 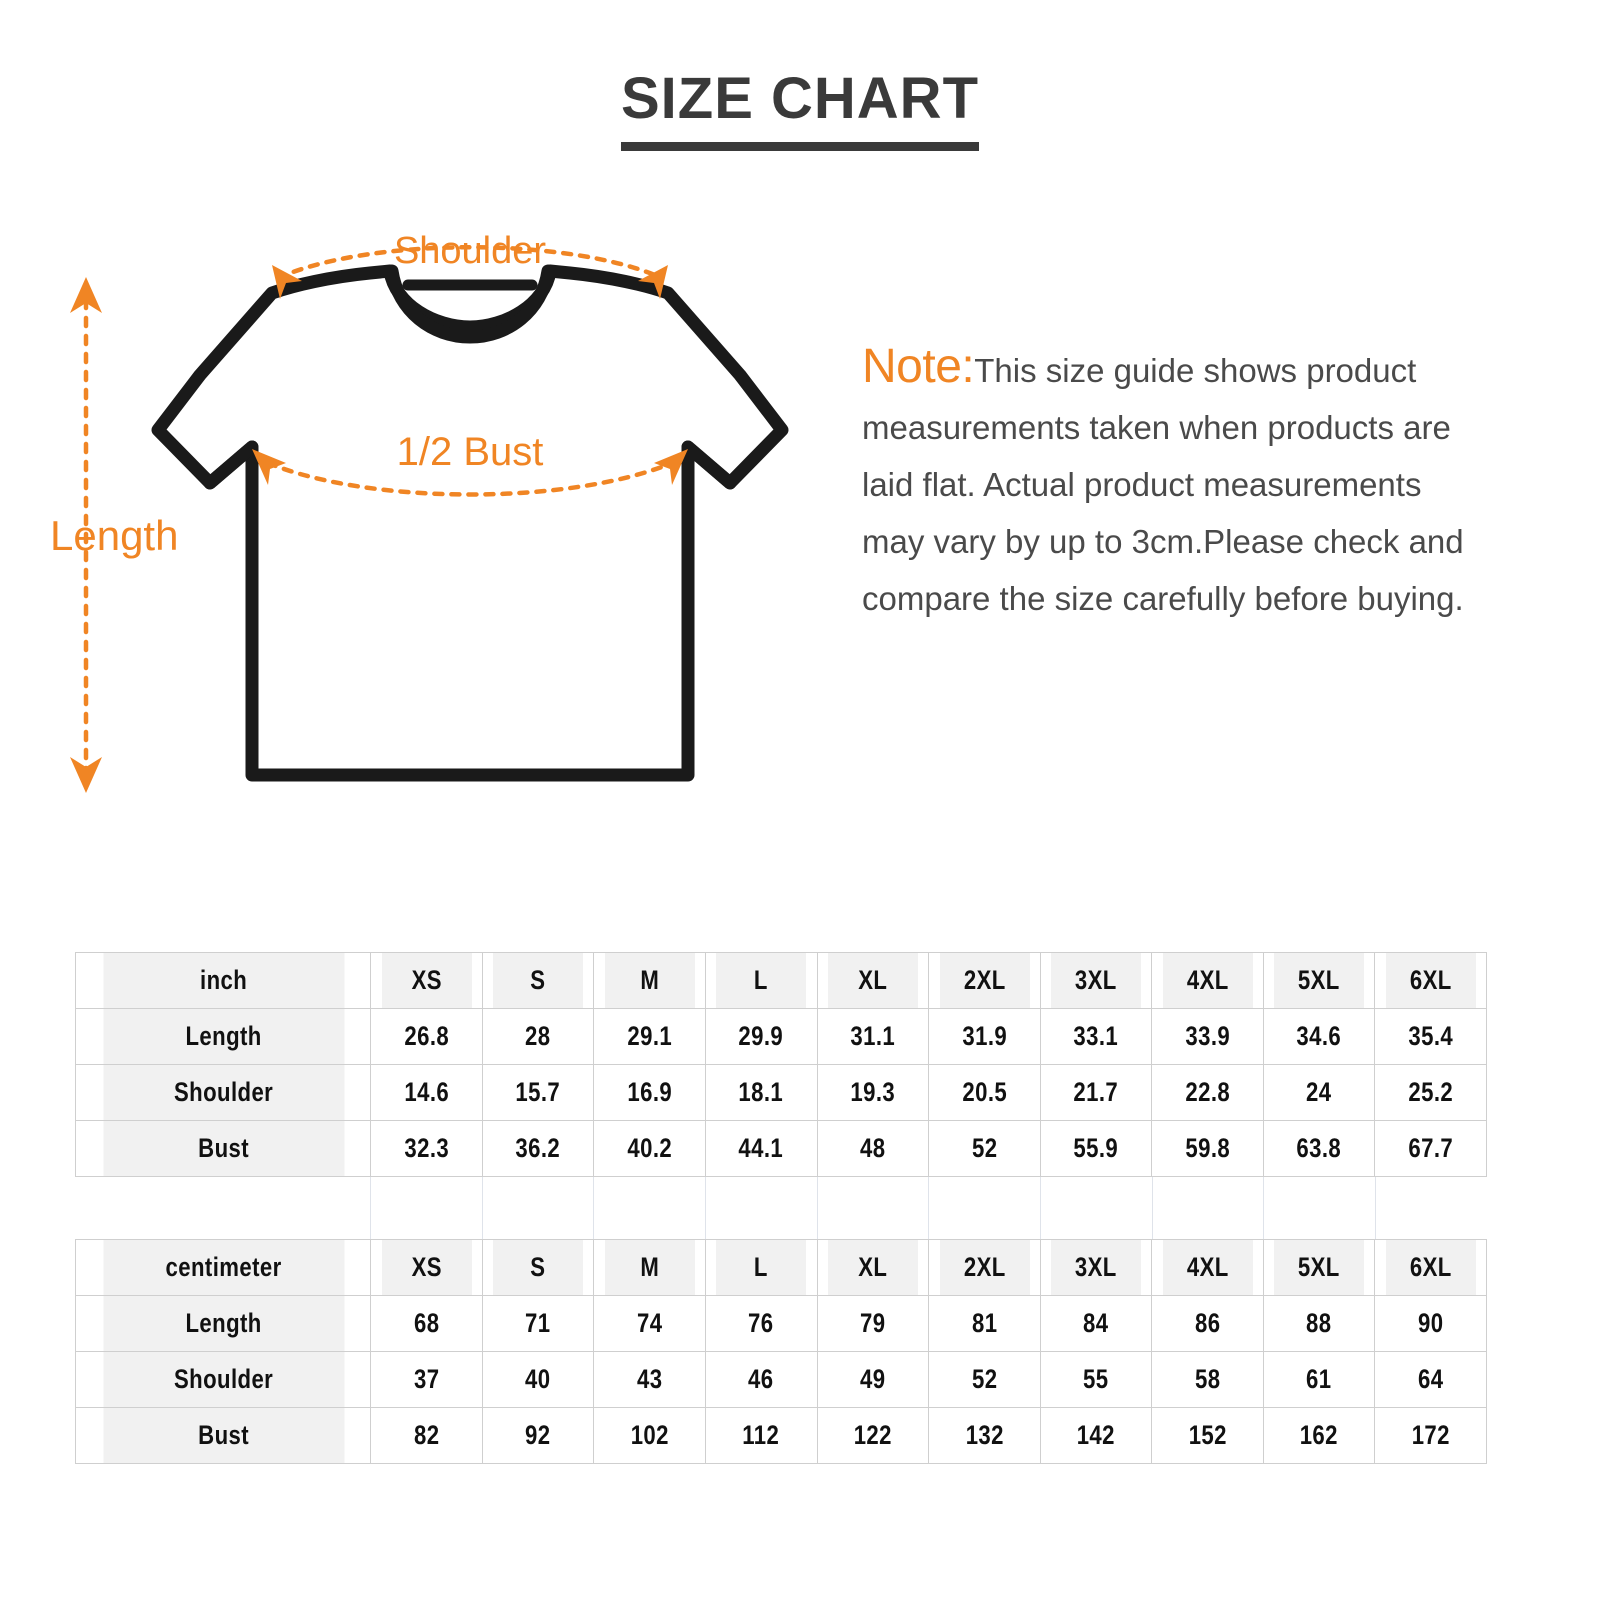 I want to click on cell-value: 55, so click(x=1096, y=1379).